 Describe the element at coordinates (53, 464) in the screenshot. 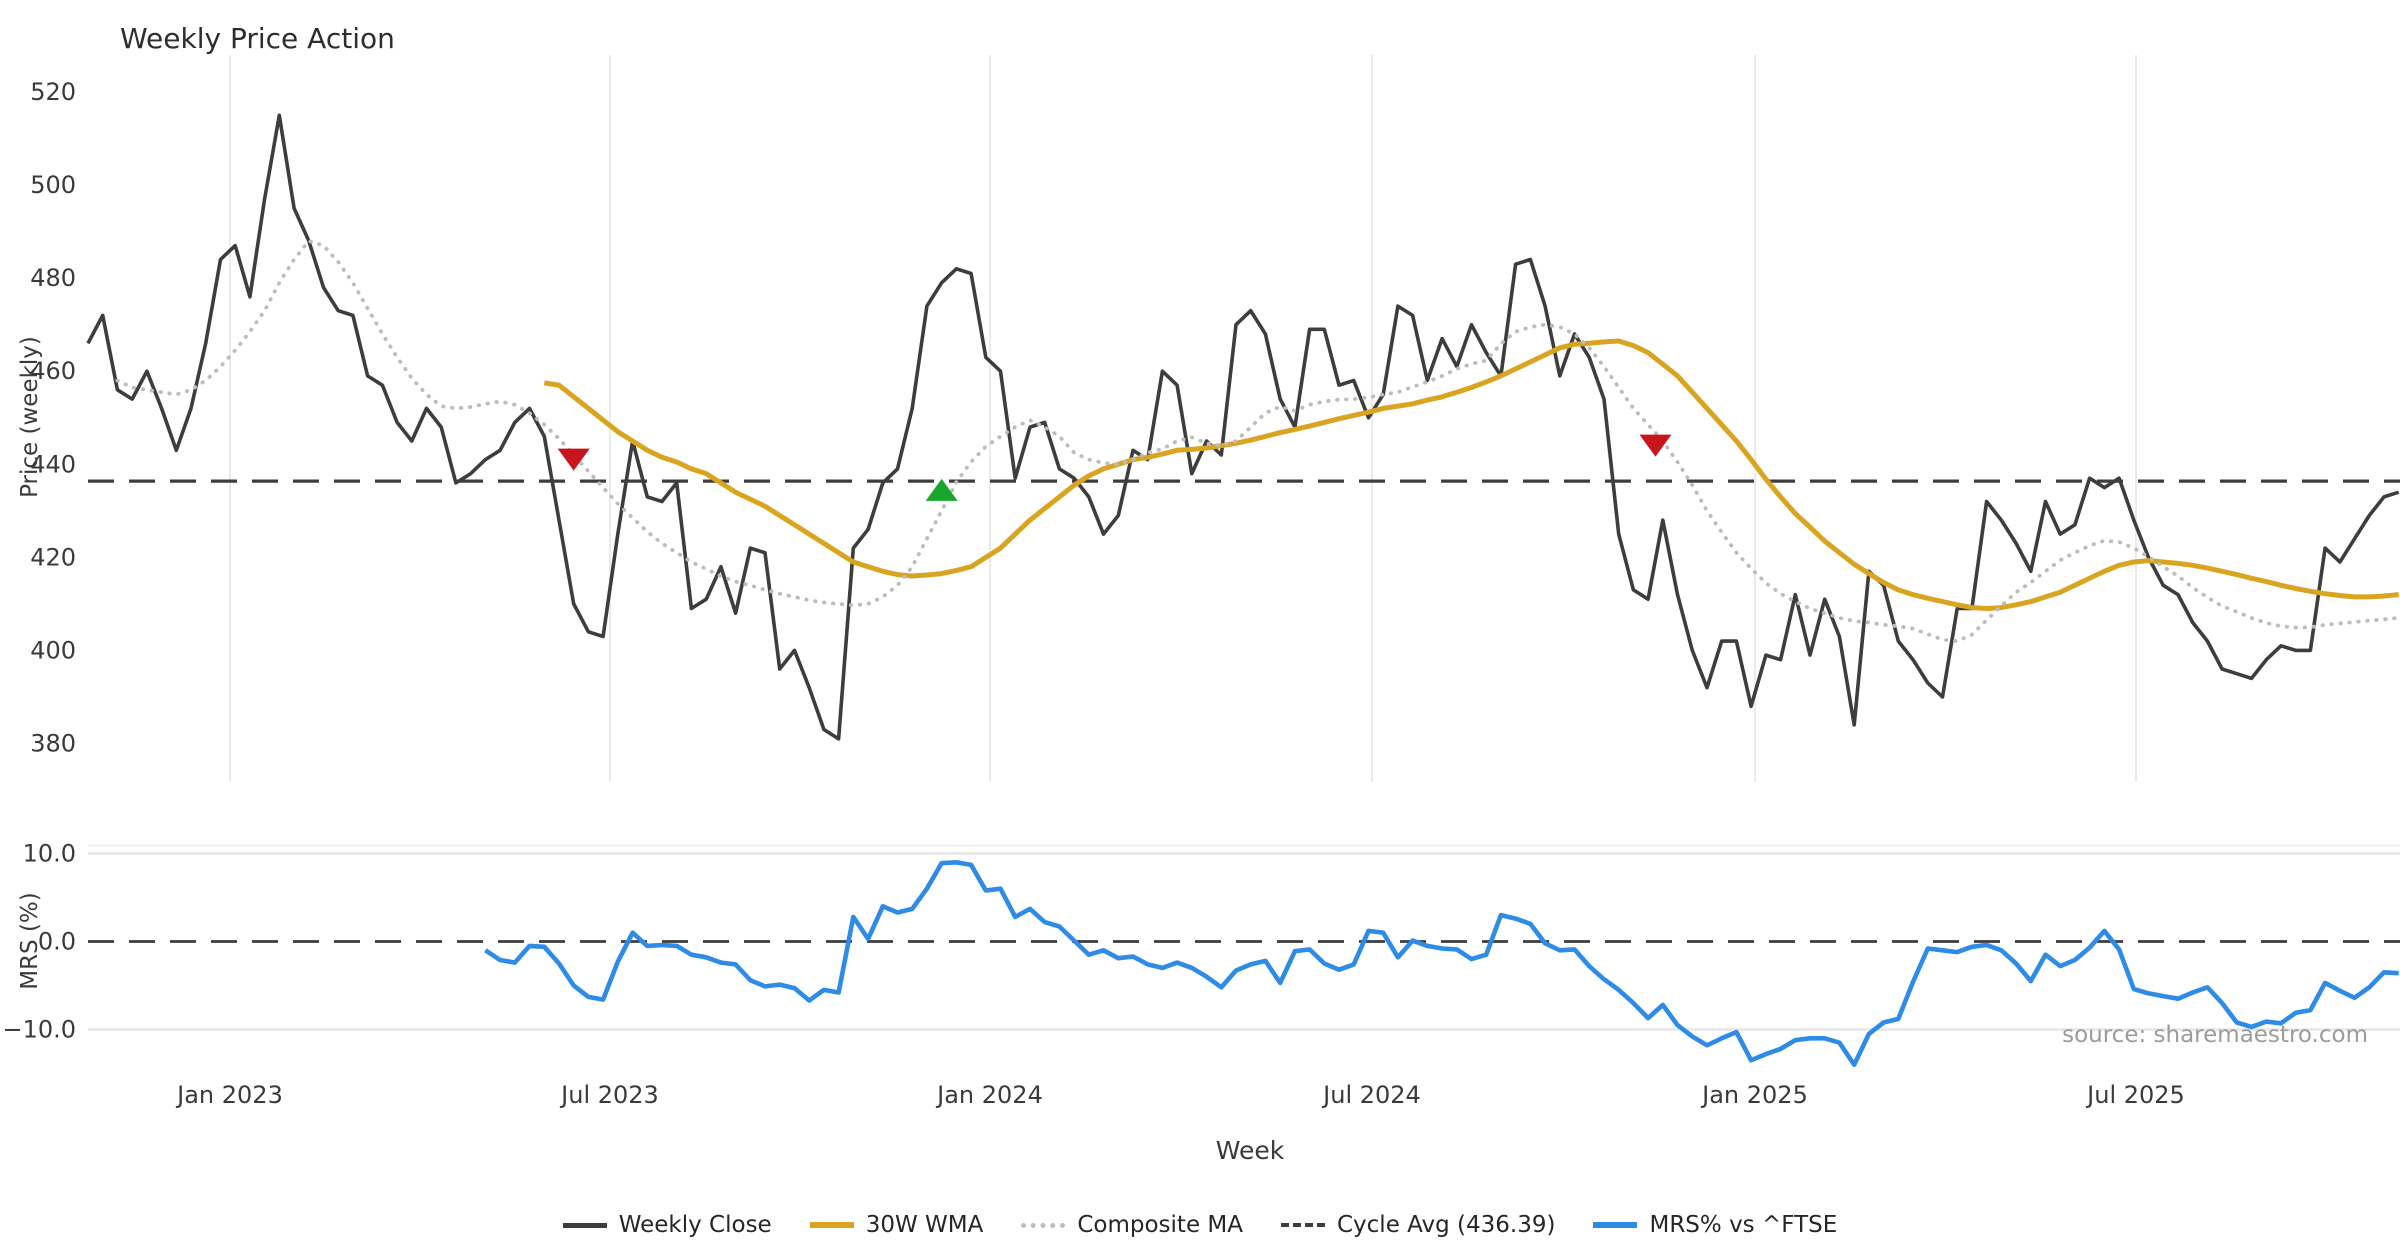

I see `price-tick-label: 440` at that location.